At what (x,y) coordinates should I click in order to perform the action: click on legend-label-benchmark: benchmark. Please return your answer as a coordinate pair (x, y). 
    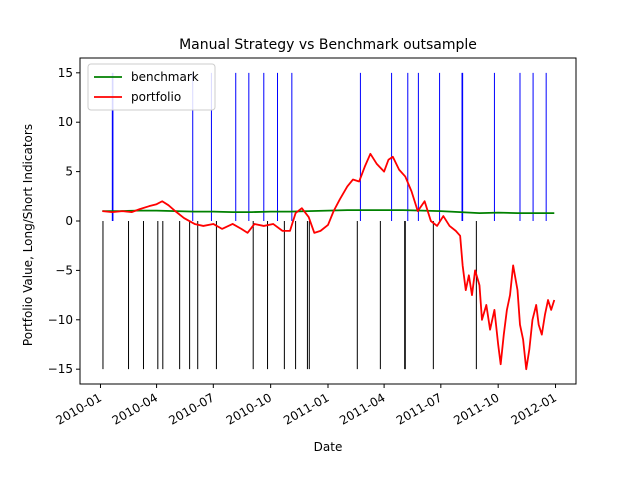
    Looking at the image, I should click on (165, 77).